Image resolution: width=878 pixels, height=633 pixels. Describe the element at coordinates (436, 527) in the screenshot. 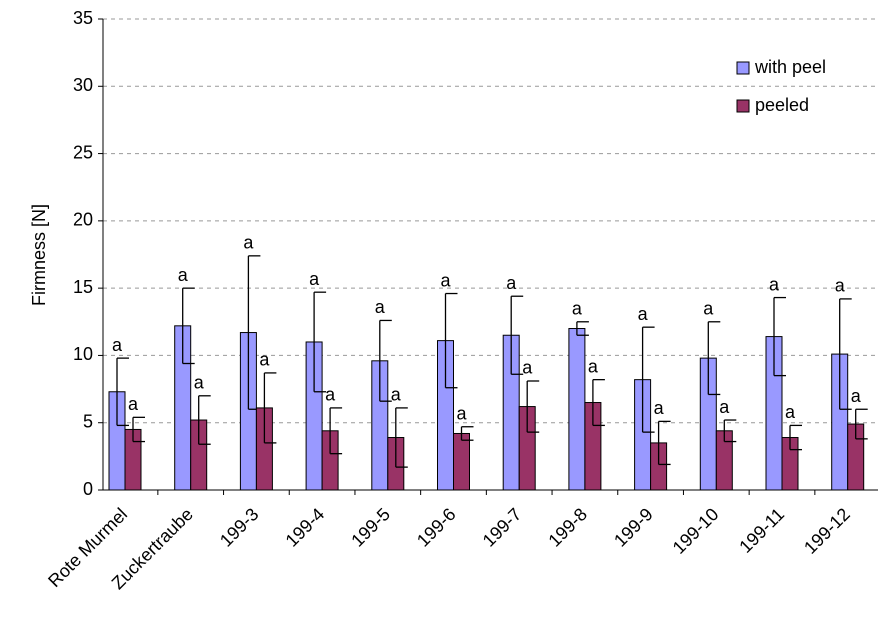

I see `x-tick-label: 199-6` at that location.